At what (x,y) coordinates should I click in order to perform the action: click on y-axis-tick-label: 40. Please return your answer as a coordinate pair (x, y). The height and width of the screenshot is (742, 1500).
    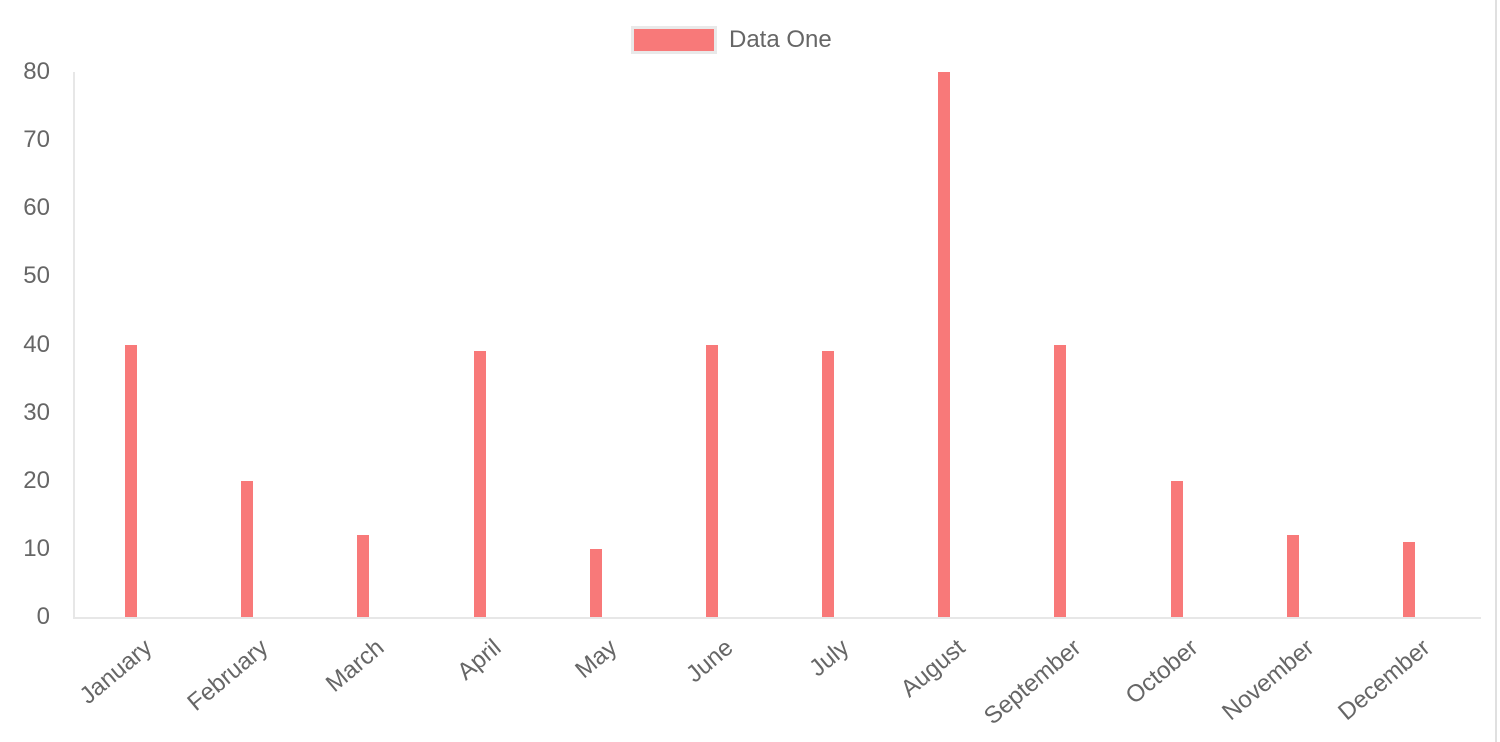
    Looking at the image, I should click on (36, 344).